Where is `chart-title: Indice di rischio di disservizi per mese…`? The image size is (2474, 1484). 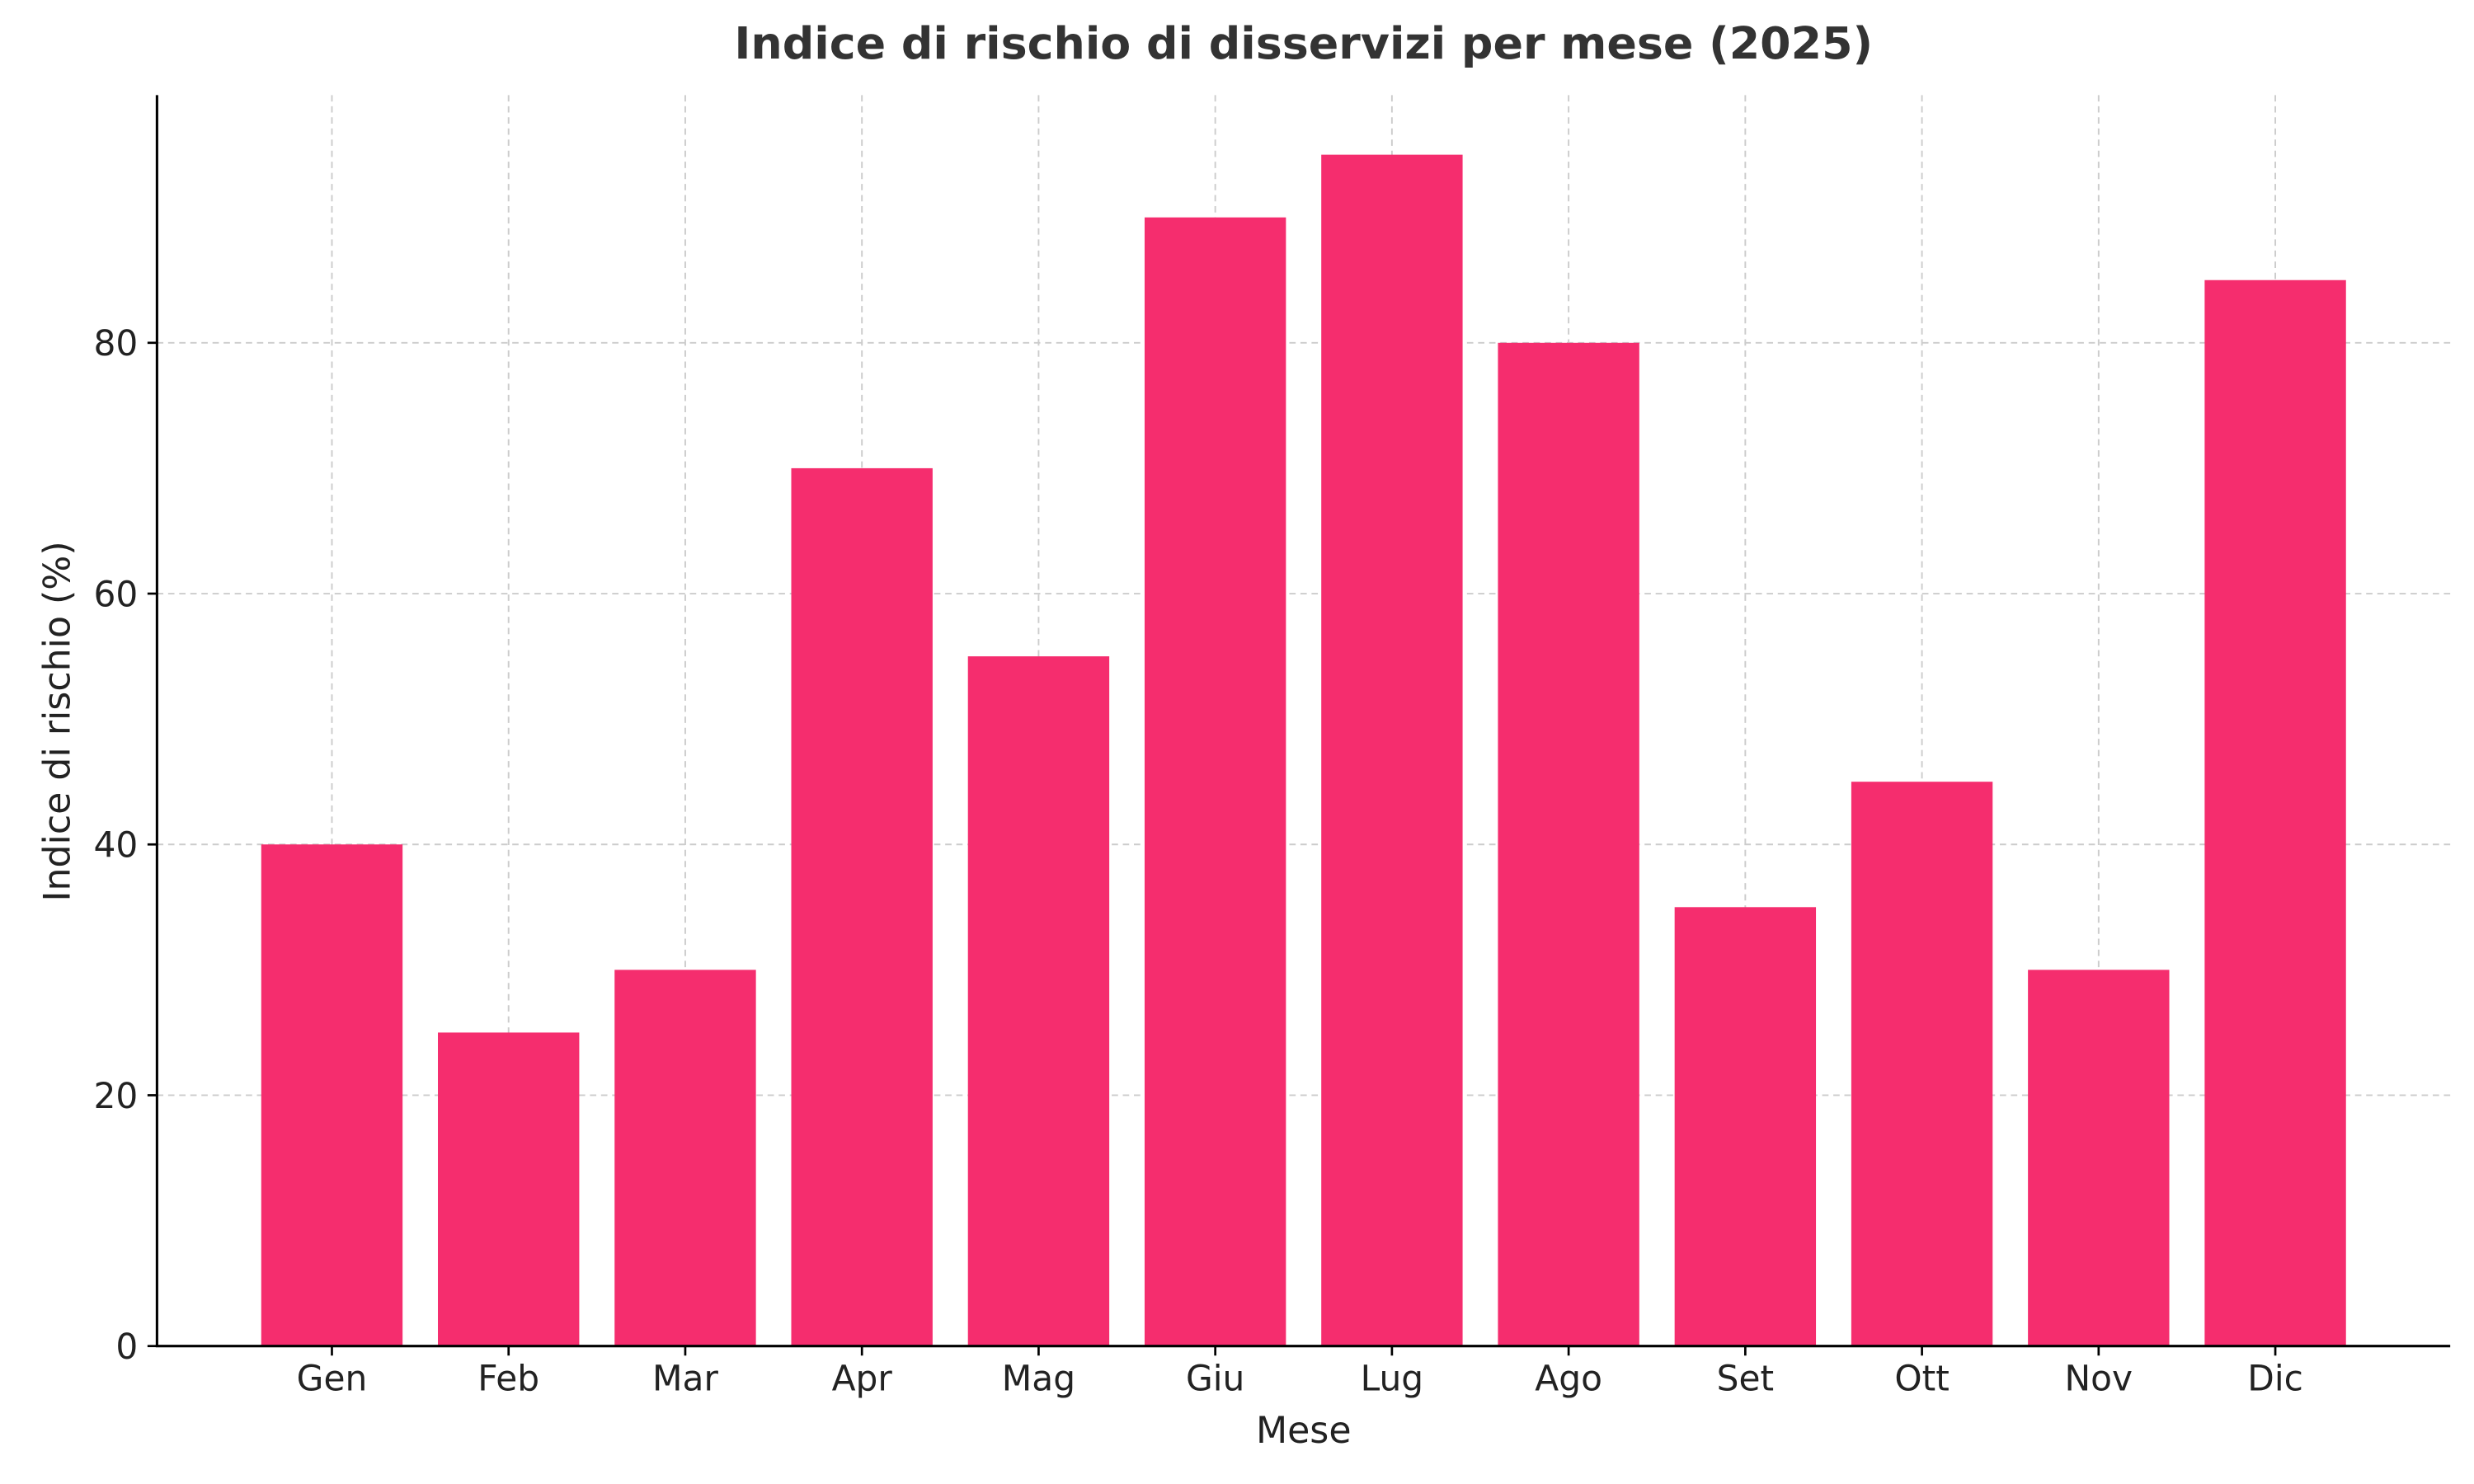
chart-title: Indice di rischio di disservizi per mese… is located at coordinates (1303, 43).